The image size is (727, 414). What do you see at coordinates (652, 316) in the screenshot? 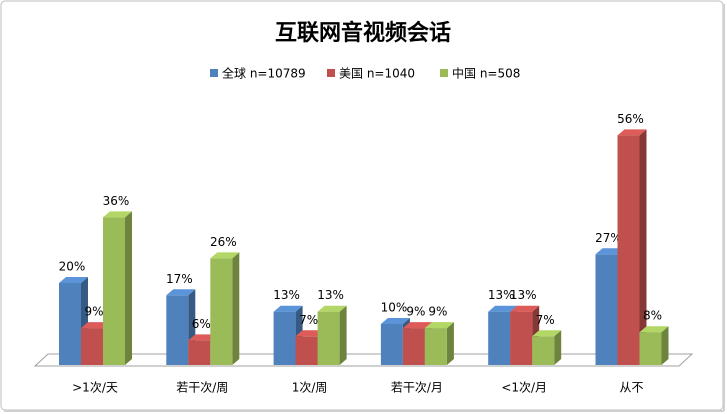
I see `data-label: 8%` at bounding box center [652, 316].